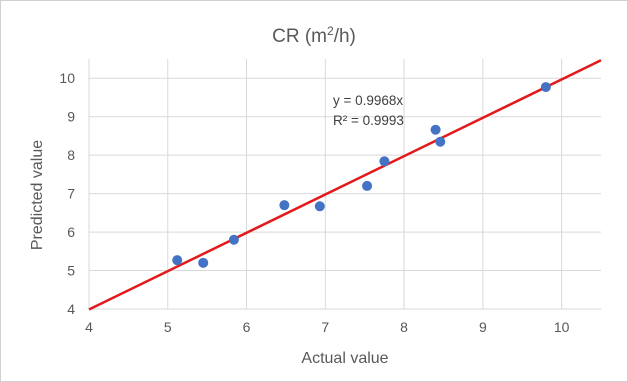 This screenshot has width=628, height=382. I want to click on y-tick-label: 5, so click(71, 271).